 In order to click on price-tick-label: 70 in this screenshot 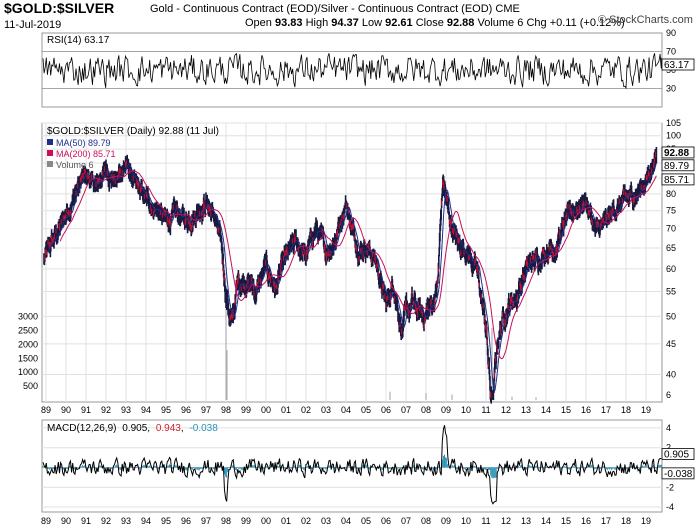, I will do `click(671, 229)`.